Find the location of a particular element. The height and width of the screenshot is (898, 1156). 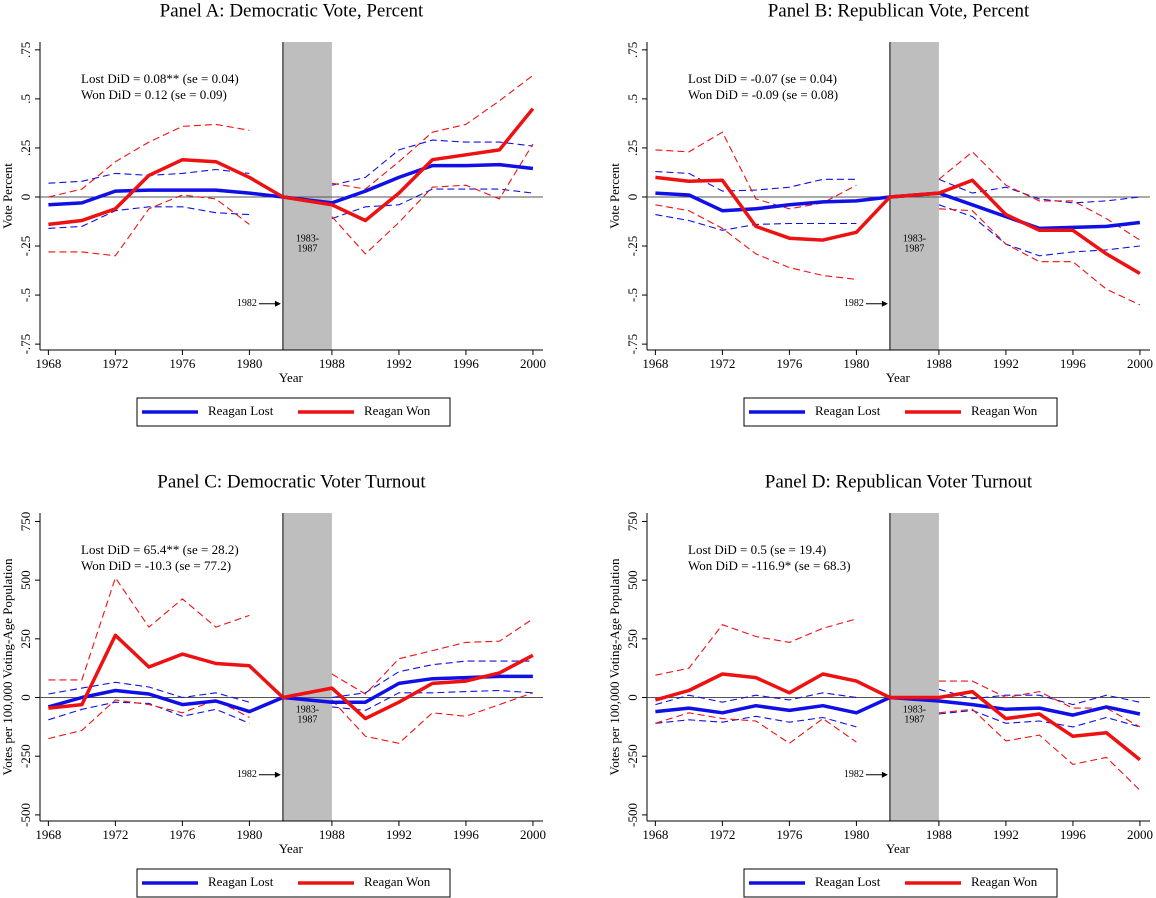

y-tick-label: 250 is located at coordinates (632, 639).